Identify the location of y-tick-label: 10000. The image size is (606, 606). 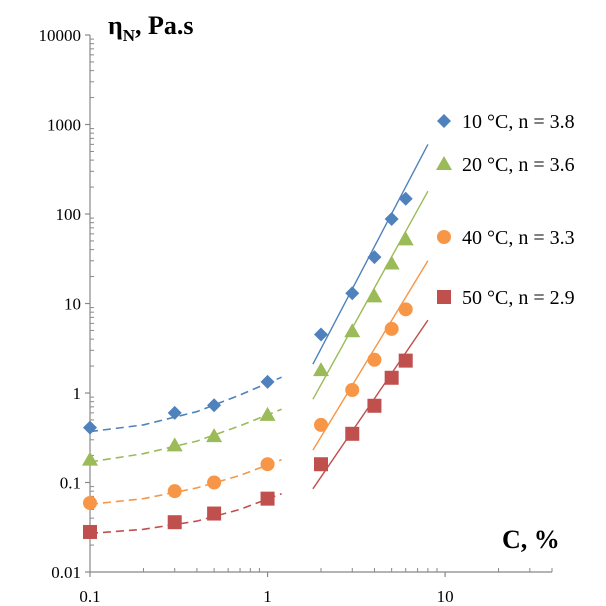
(60, 35).